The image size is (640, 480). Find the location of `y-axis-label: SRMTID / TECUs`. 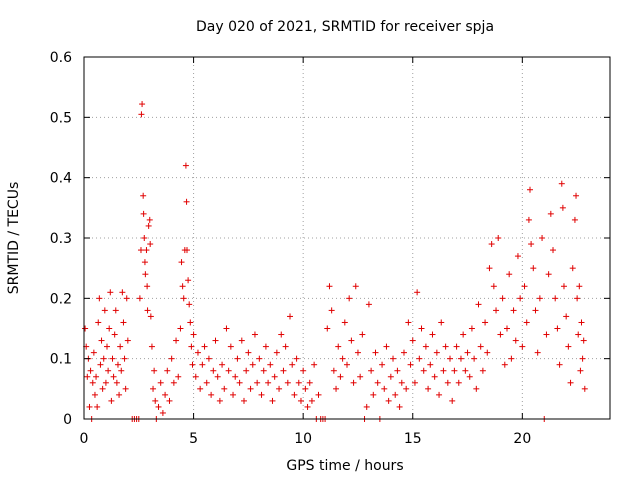

y-axis-label: SRMTID / TECUs is located at coordinates (14, 238).